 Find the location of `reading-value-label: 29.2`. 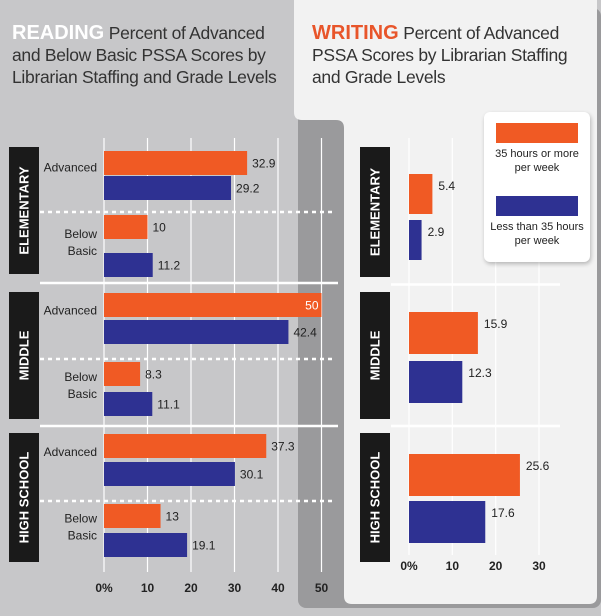

reading-value-label: 29.2 is located at coordinates (248, 189).